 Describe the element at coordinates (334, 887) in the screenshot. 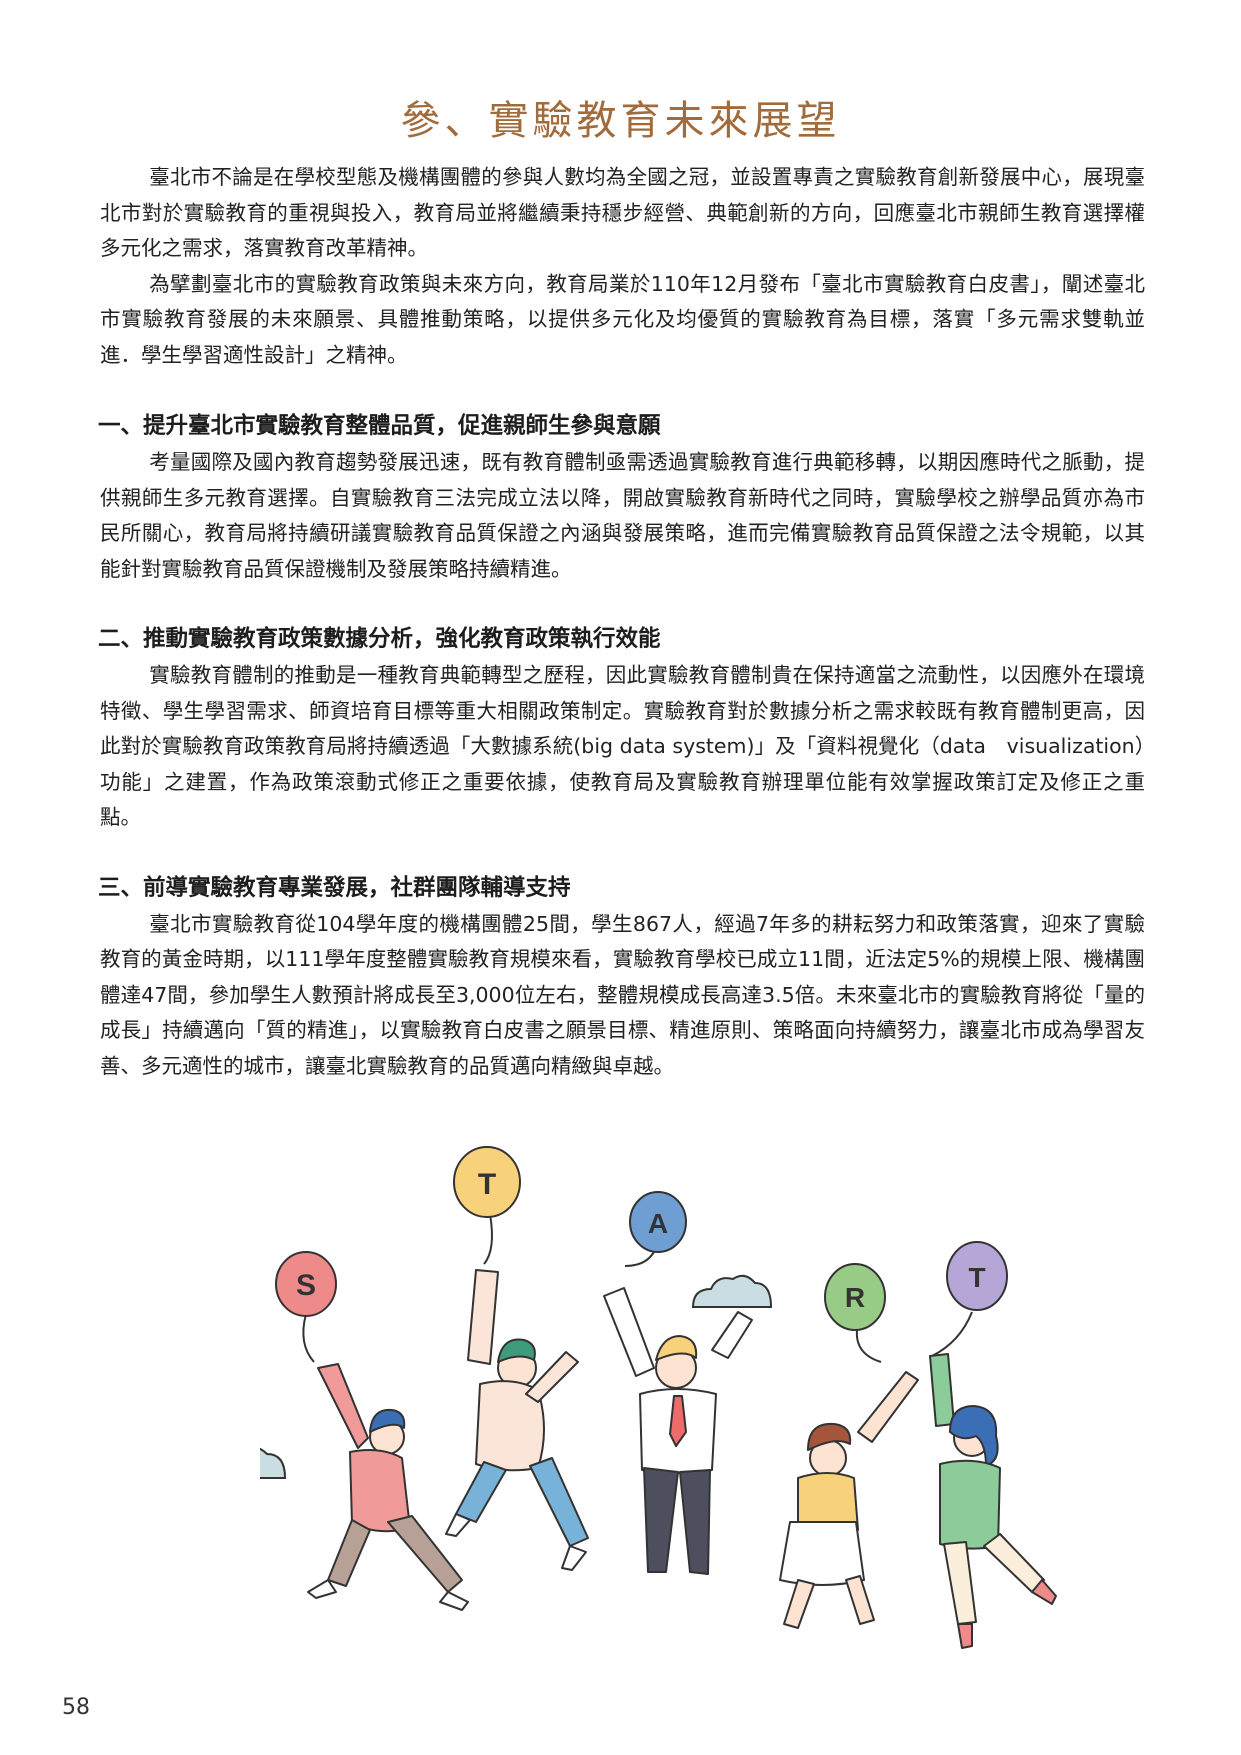

I see `section-heading-3: 三、前導實驗教育專業發展，社群團隊輔導支持` at that location.